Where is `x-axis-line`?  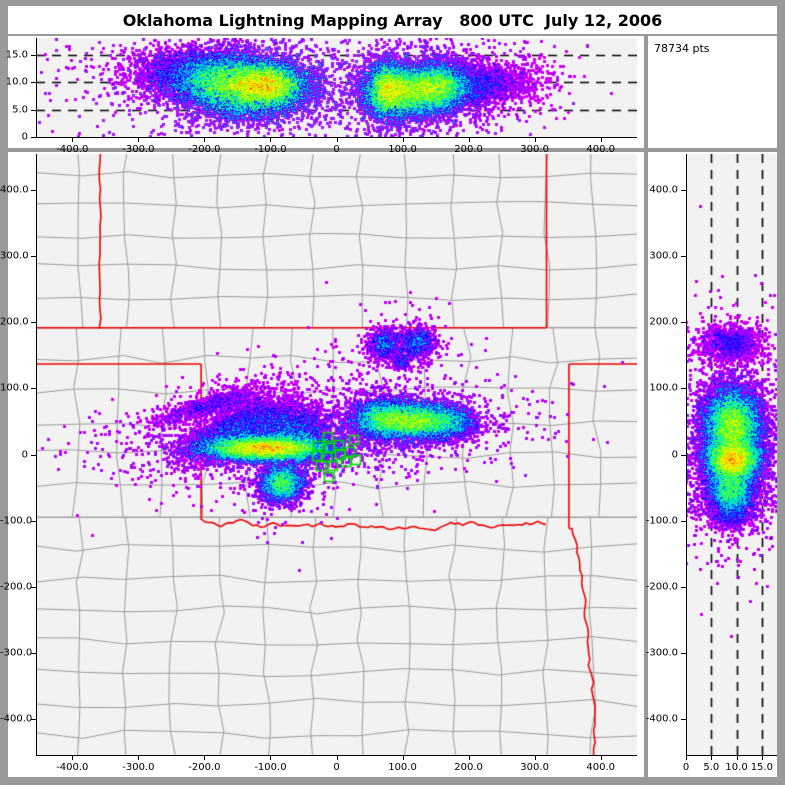
x-axis-line is located at coordinates (731, 755).